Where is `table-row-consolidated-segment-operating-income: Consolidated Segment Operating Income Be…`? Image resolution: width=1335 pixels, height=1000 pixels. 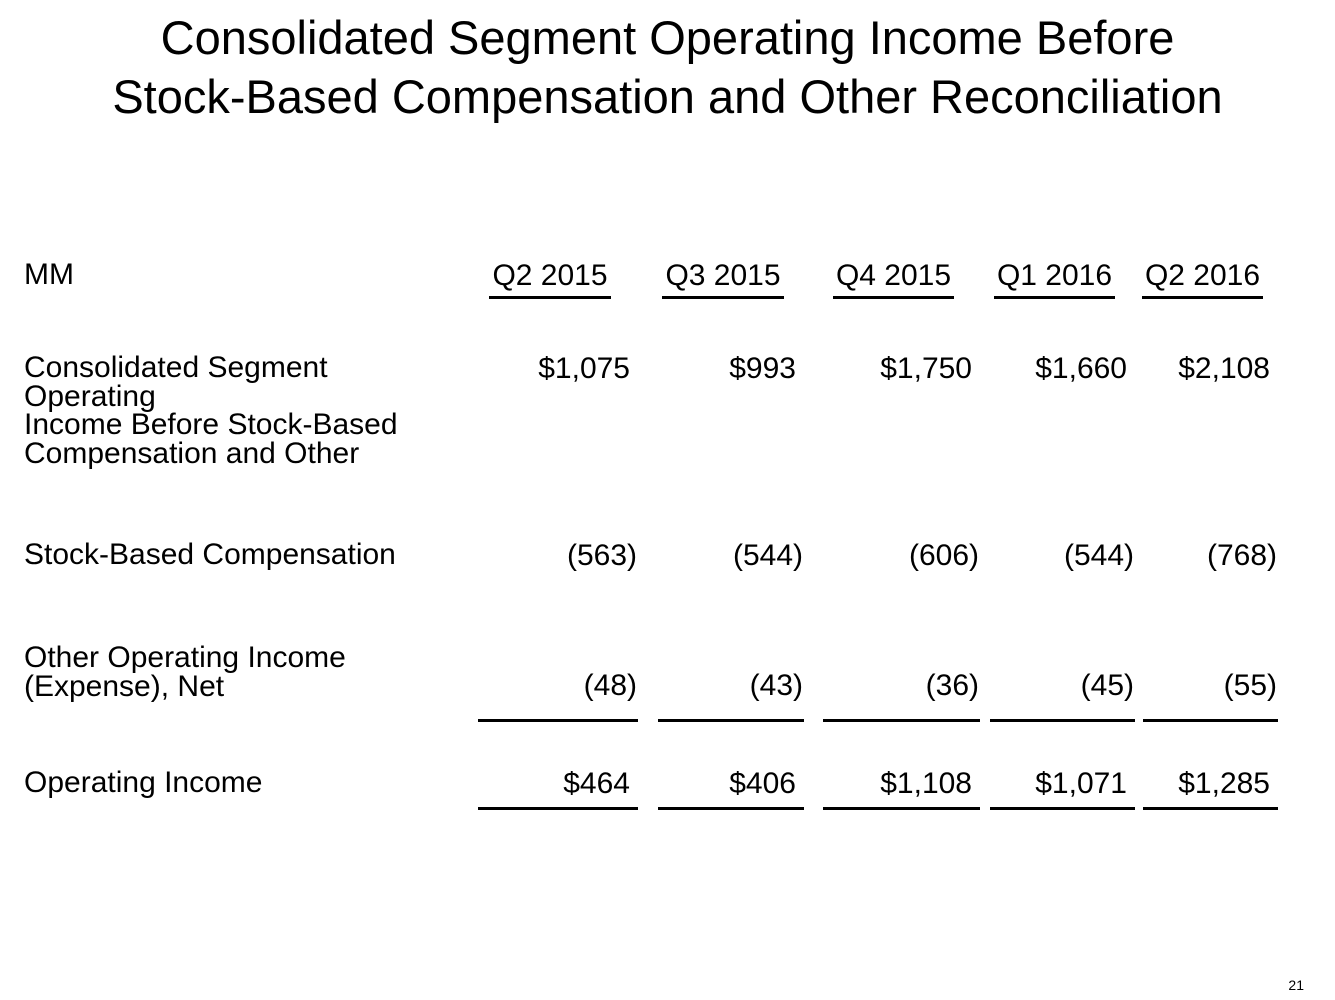 table-row-consolidated-segment-operating-income: Consolidated Segment Operating Income Be… is located at coordinates (651, 410).